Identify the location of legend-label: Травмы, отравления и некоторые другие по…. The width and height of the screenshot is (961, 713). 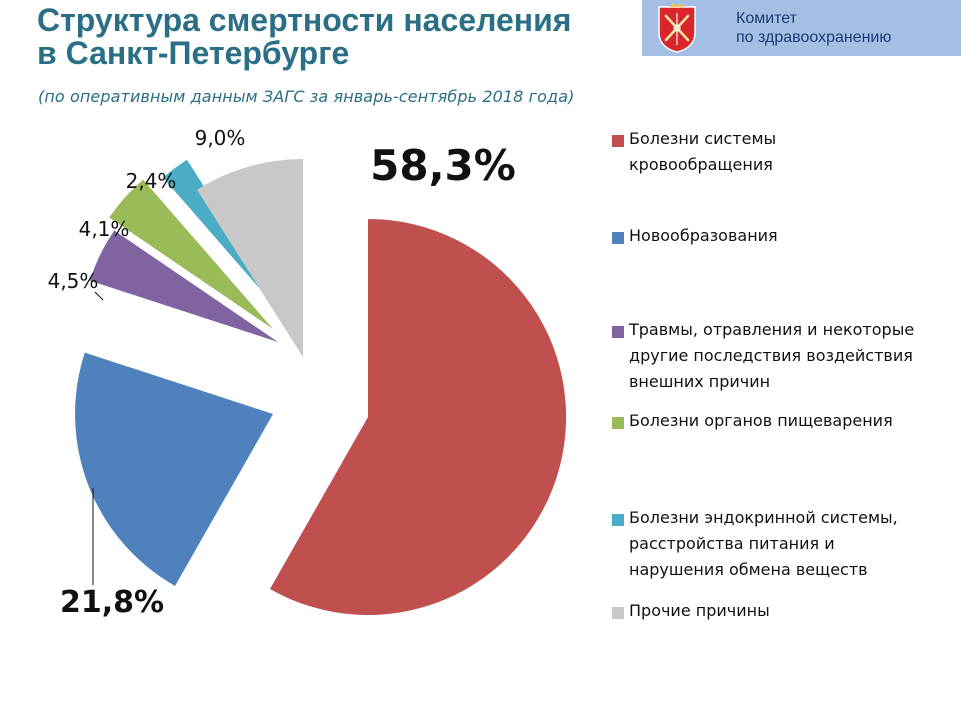
(772, 355).